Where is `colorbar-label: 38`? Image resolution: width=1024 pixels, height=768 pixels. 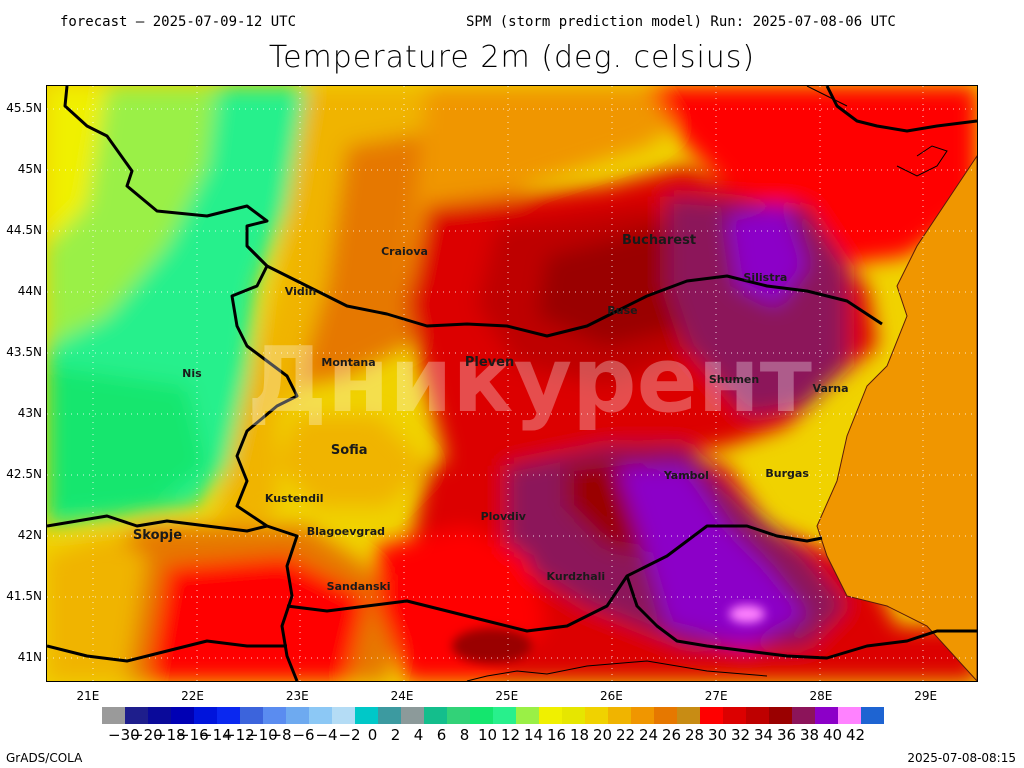 colorbar-label: 38 is located at coordinates (809, 735).